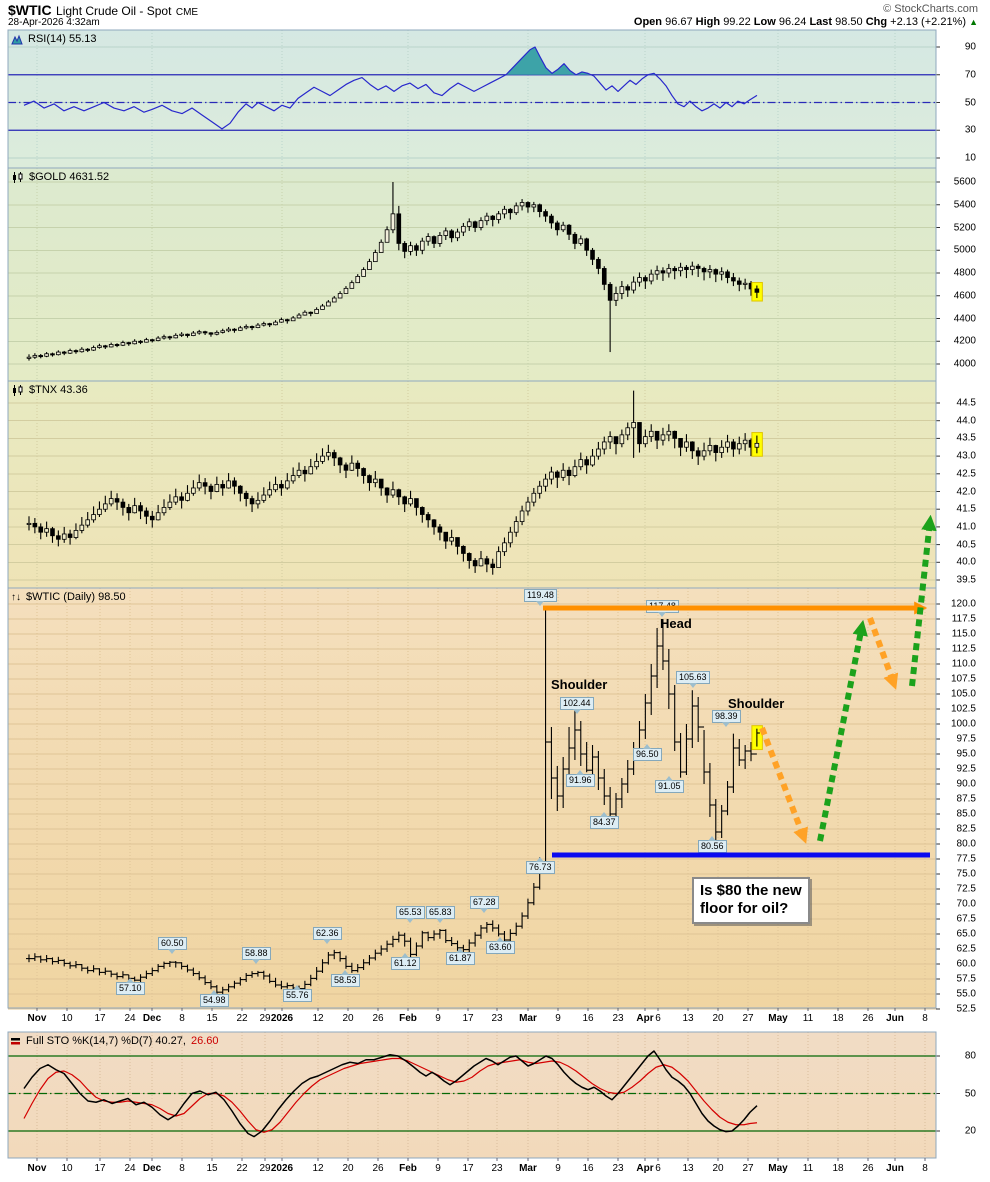 The image size is (990, 1182). I want to click on low-value: 96.24, so click(792, 22).